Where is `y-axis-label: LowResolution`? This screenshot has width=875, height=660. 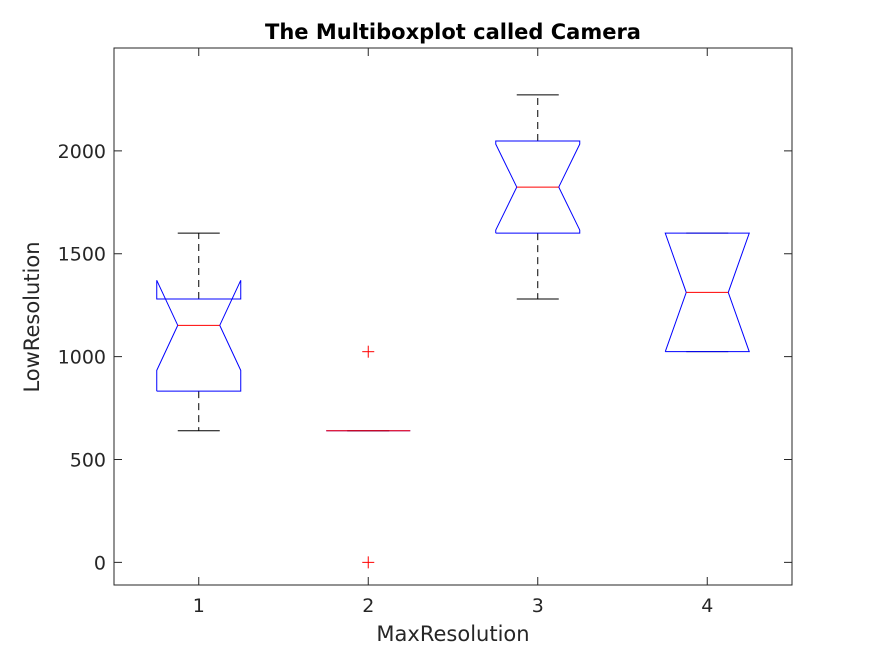 y-axis-label: LowResolution is located at coordinates (32, 316).